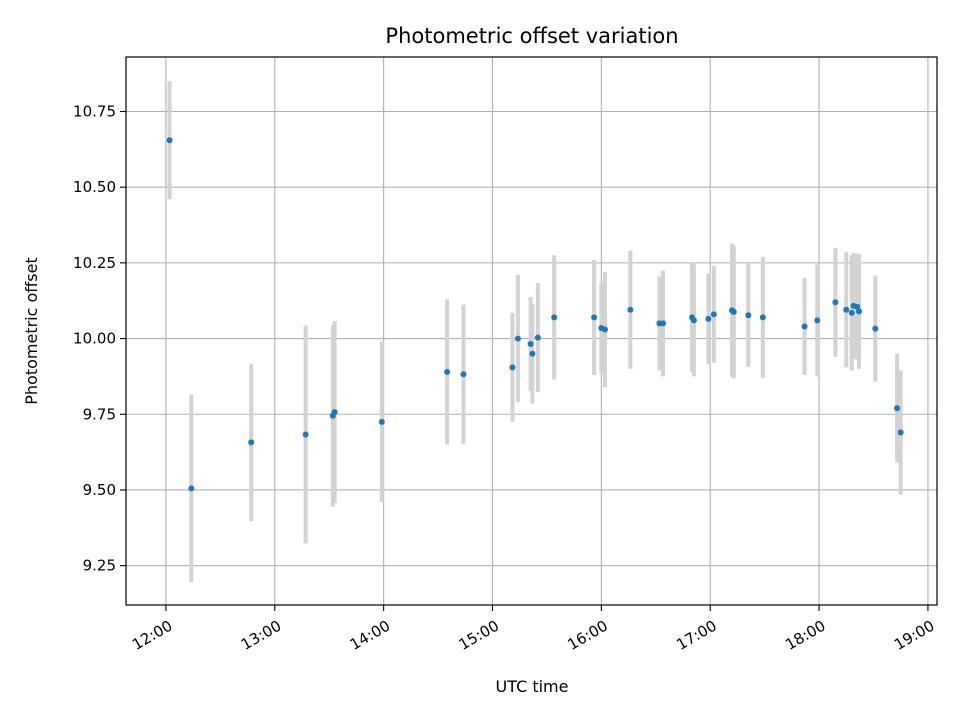  Describe the element at coordinates (31, 331) in the screenshot. I see `y-axis-label: Photometric offset` at that location.